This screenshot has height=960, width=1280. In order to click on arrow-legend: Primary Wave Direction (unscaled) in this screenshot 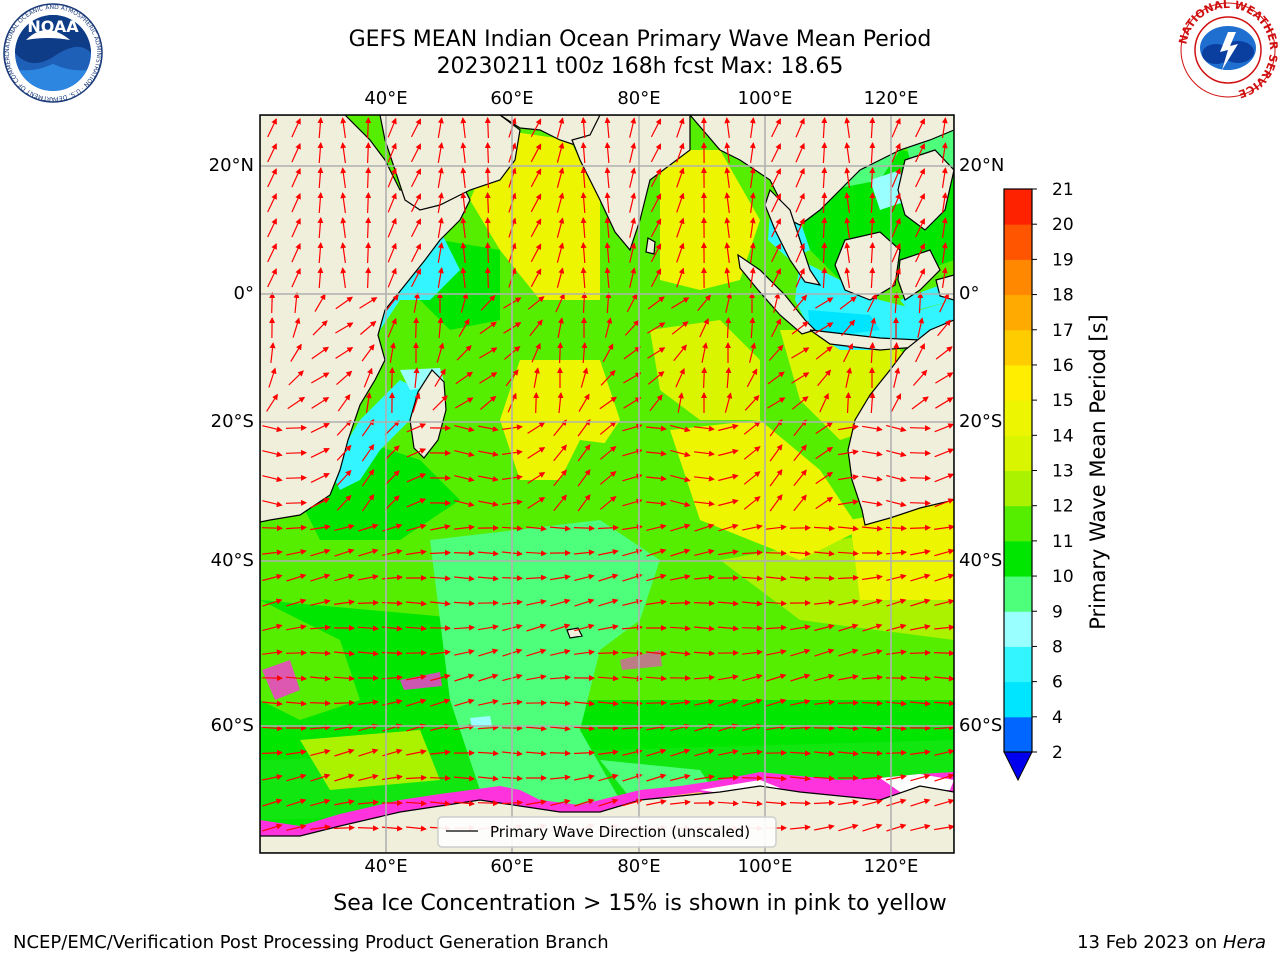, I will do `click(607, 832)`.